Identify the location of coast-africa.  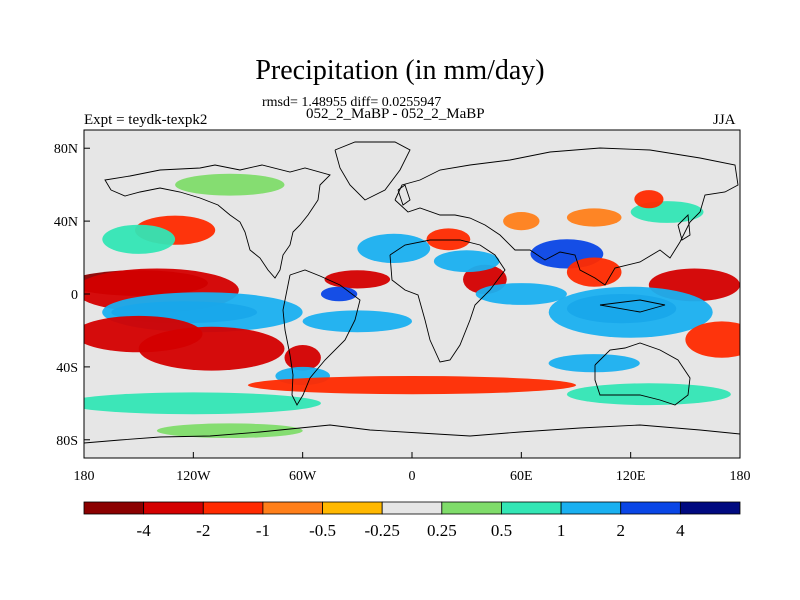
(447, 301).